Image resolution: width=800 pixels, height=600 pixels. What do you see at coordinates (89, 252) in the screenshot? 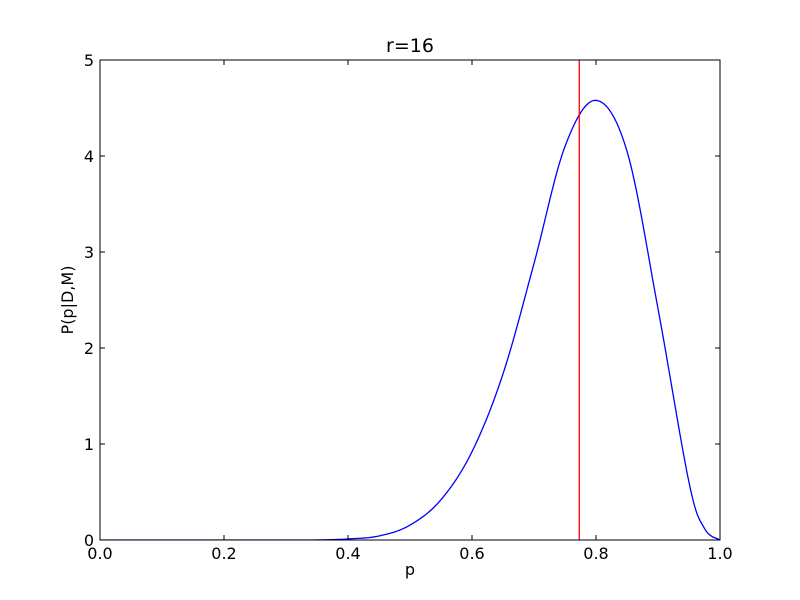
I see `y-tick-label: 3` at bounding box center [89, 252].